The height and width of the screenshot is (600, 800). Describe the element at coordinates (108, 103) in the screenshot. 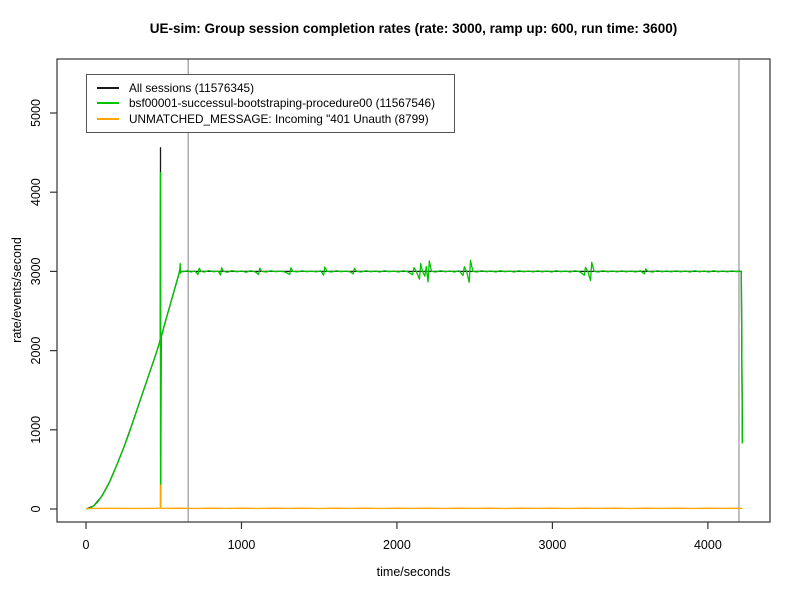

I see `legend-line-swatch-green` at that location.